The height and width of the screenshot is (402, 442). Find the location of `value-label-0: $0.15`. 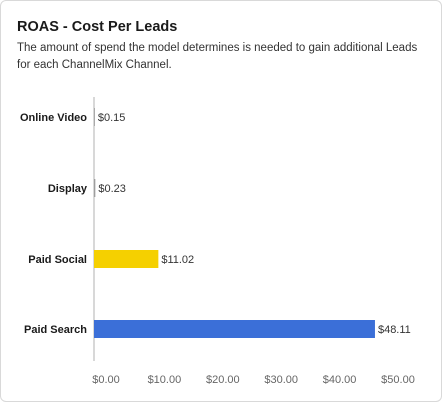

value-label-0: $0.15 is located at coordinates (112, 118).